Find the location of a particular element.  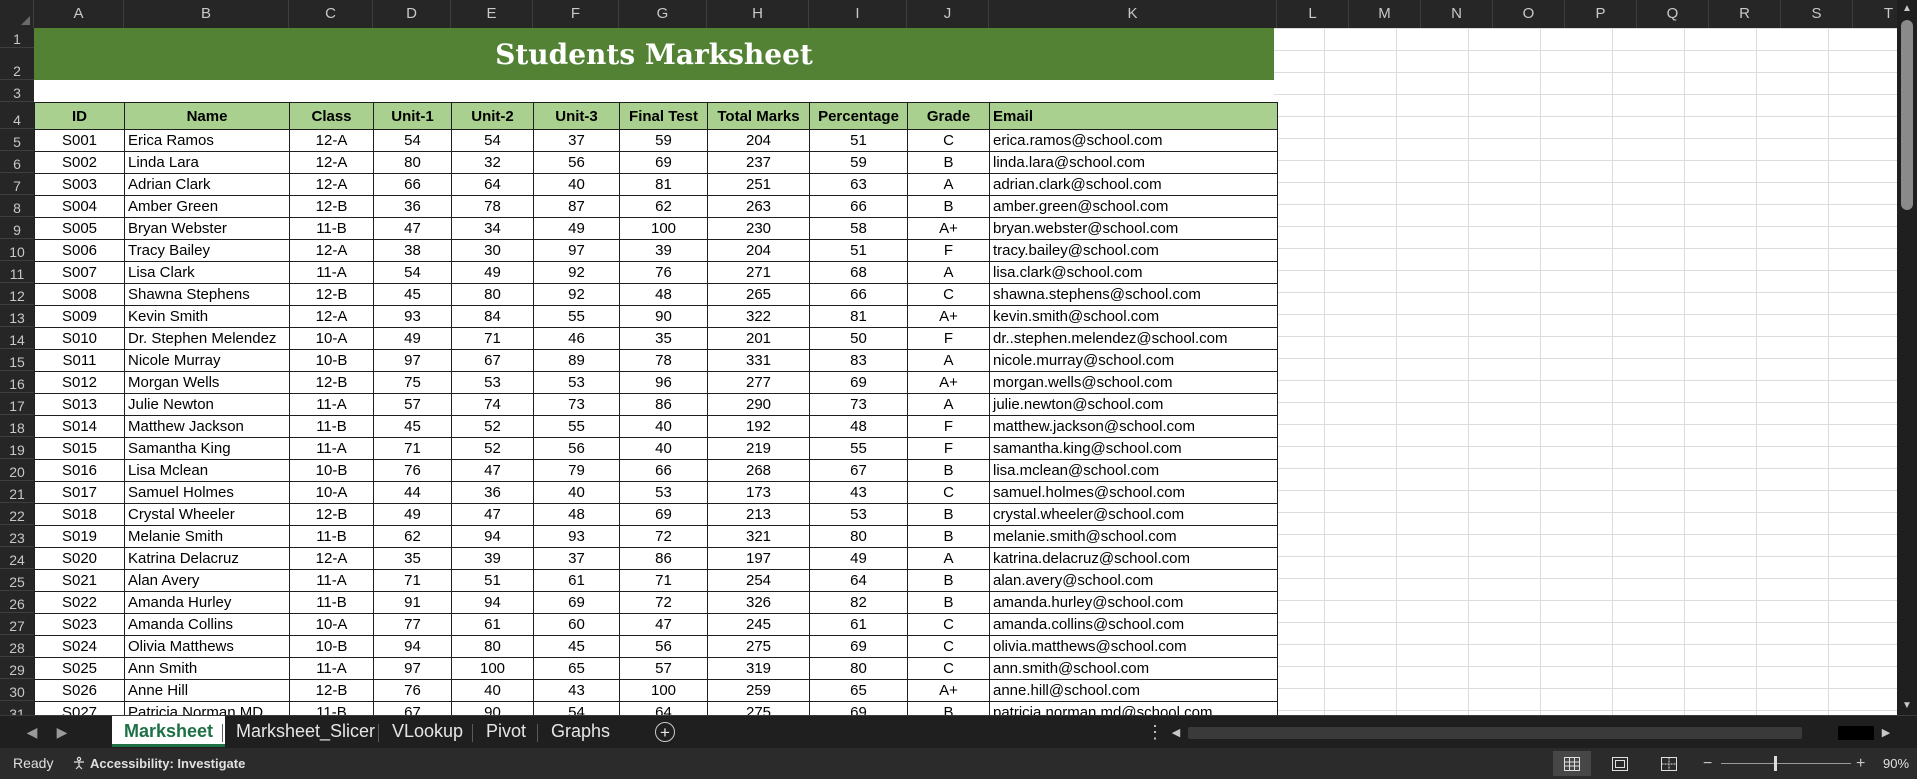

next-sheet-arrow-icon: ▶ is located at coordinates (62, 732).